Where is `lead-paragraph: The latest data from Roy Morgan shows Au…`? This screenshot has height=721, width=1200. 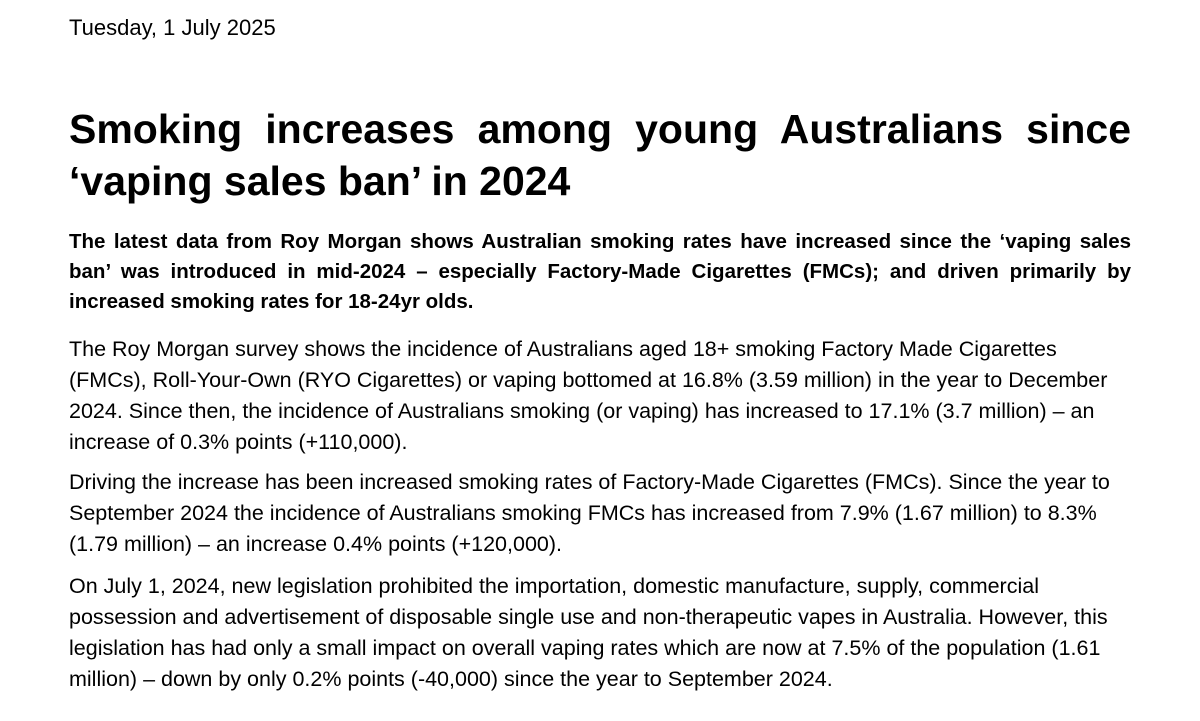 lead-paragraph: The latest data from Roy Morgan shows Au… is located at coordinates (600, 271).